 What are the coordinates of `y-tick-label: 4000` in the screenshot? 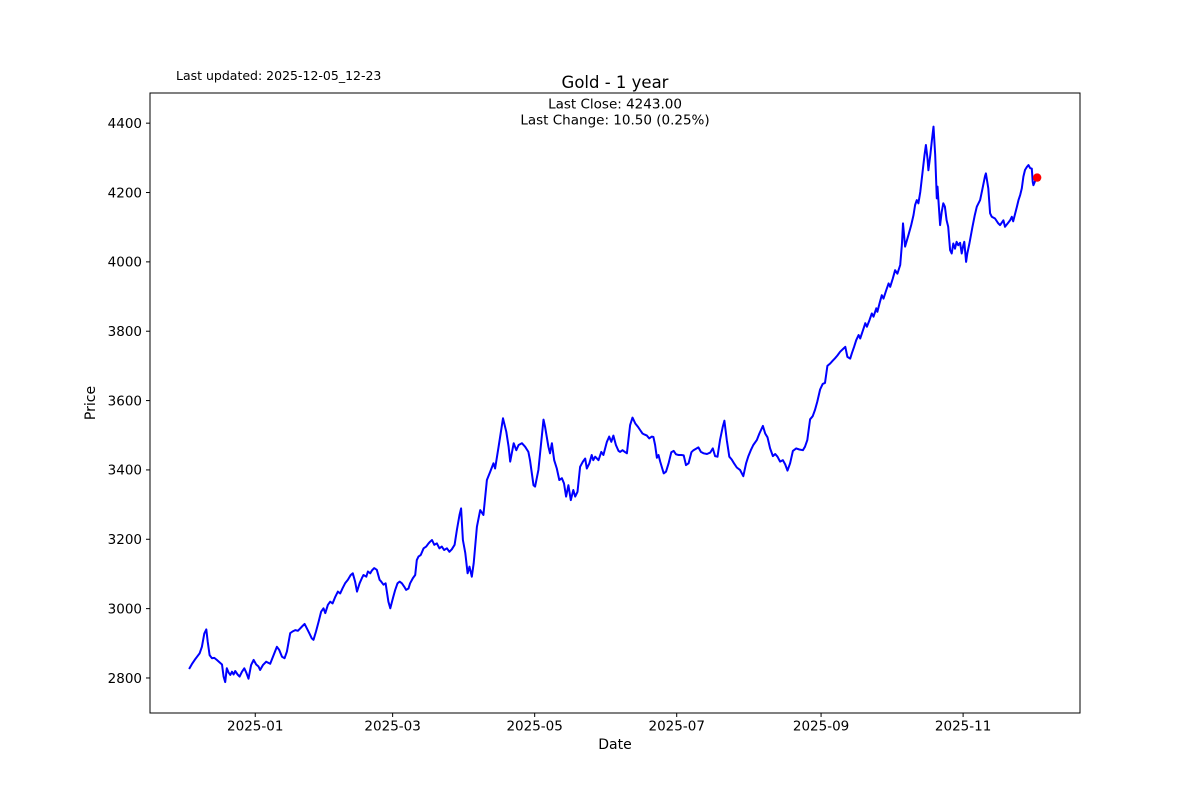 It's located at (125, 263).